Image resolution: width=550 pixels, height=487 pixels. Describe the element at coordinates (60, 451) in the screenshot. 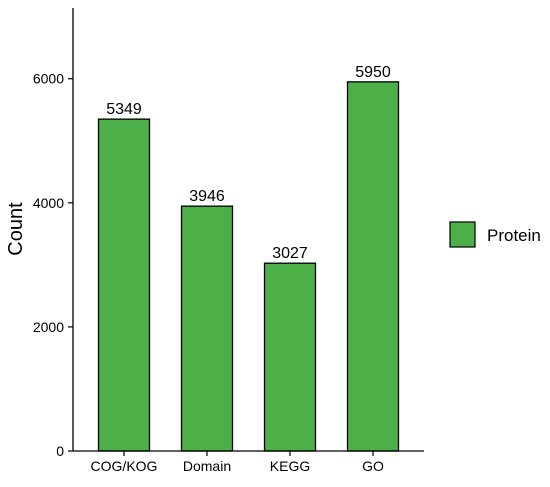

I see `y-tick-label: 0` at that location.